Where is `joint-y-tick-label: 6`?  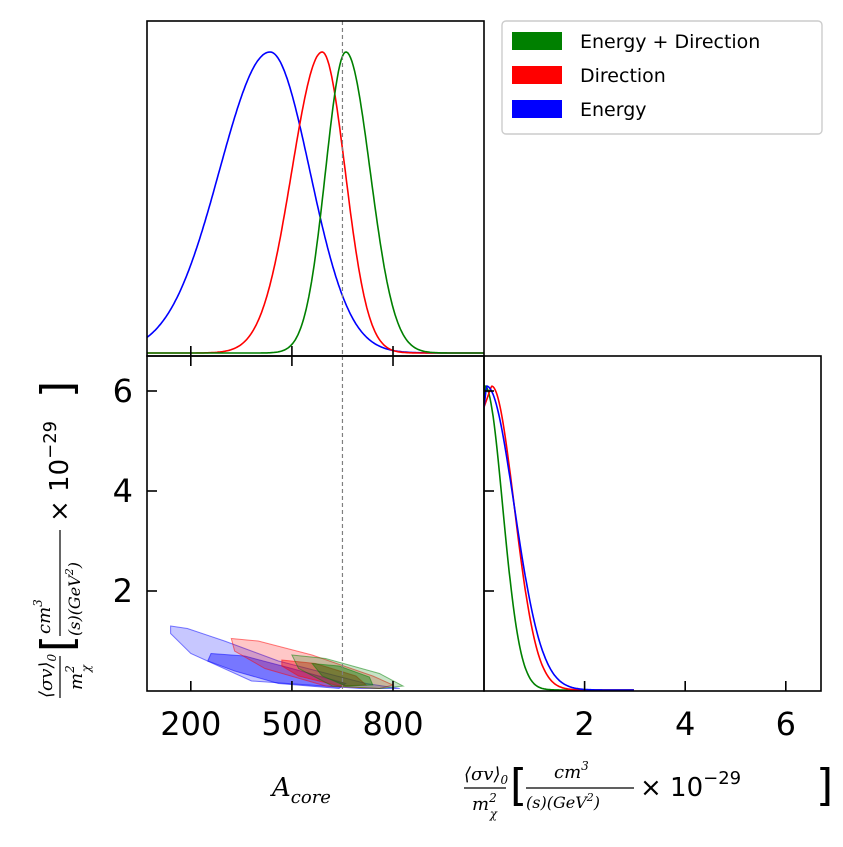
joint-y-tick-label: 6 is located at coordinates (123, 391).